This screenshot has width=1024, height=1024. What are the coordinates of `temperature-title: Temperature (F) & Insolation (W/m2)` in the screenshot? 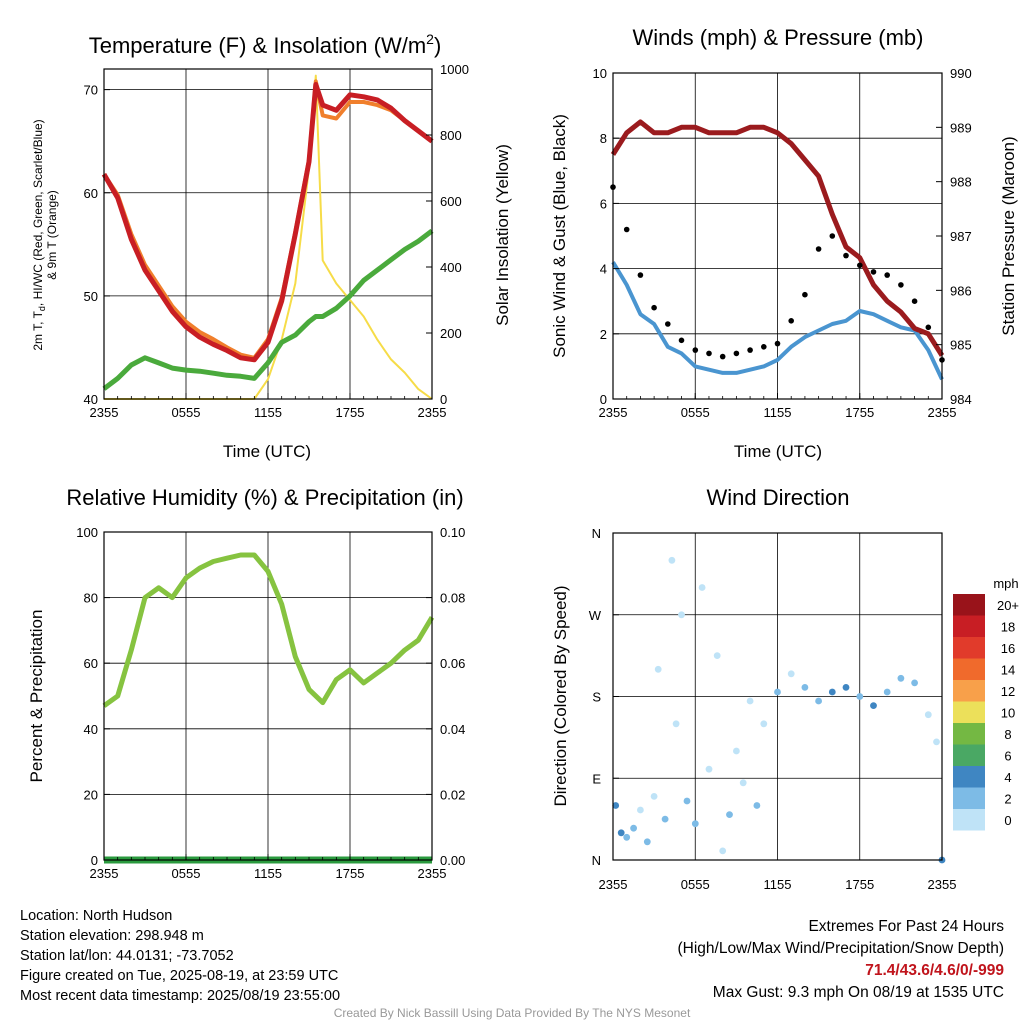 It's located at (265, 44).